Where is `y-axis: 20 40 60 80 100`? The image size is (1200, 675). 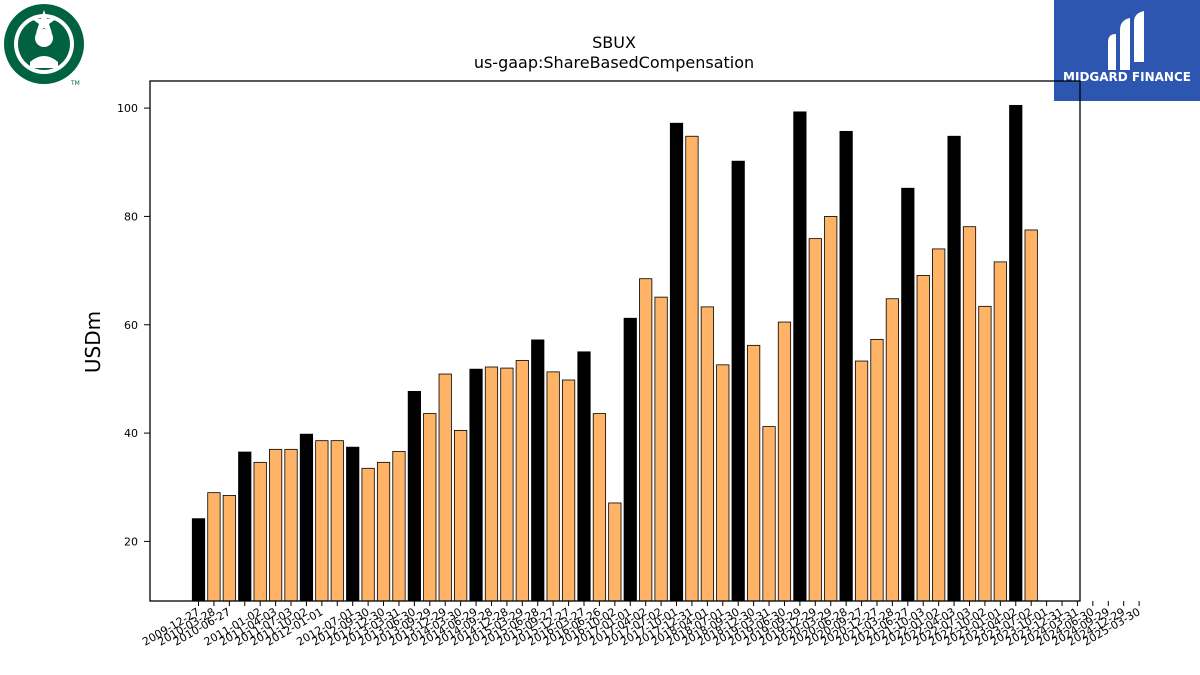
y-axis: 20 40 60 80 100 is located at coordinates (133, 325).